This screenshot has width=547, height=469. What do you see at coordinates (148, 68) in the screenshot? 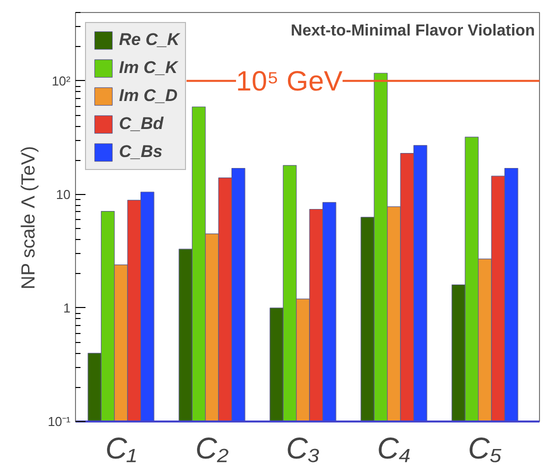
I see `legend-label: Im C_K` at bounding box center [148, 68].